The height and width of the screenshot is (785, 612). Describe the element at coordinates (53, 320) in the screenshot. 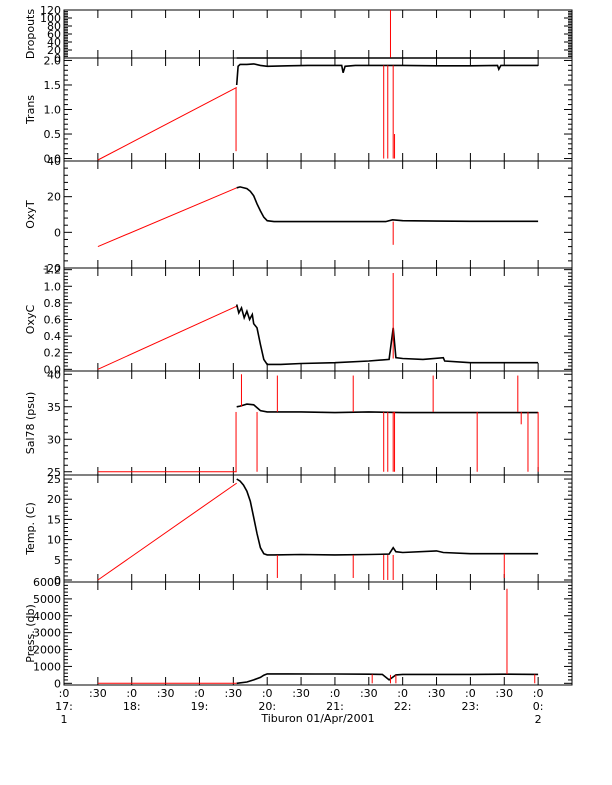

I see `y-tick-label: 0.6` at that location.